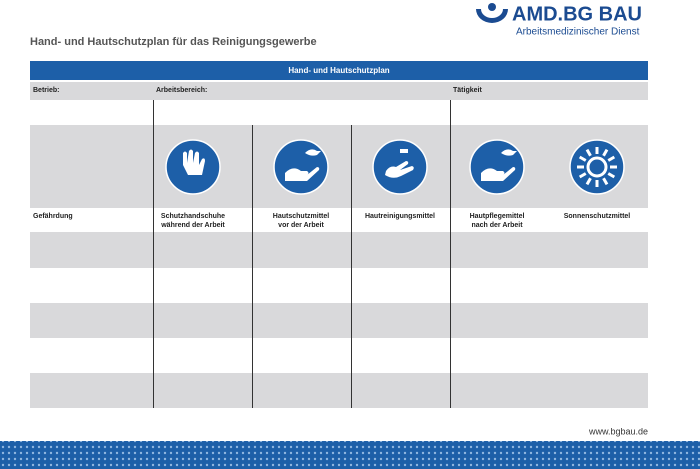  I want to click on table-header: Hand- und Hautschutzplan, so click(338, 70).